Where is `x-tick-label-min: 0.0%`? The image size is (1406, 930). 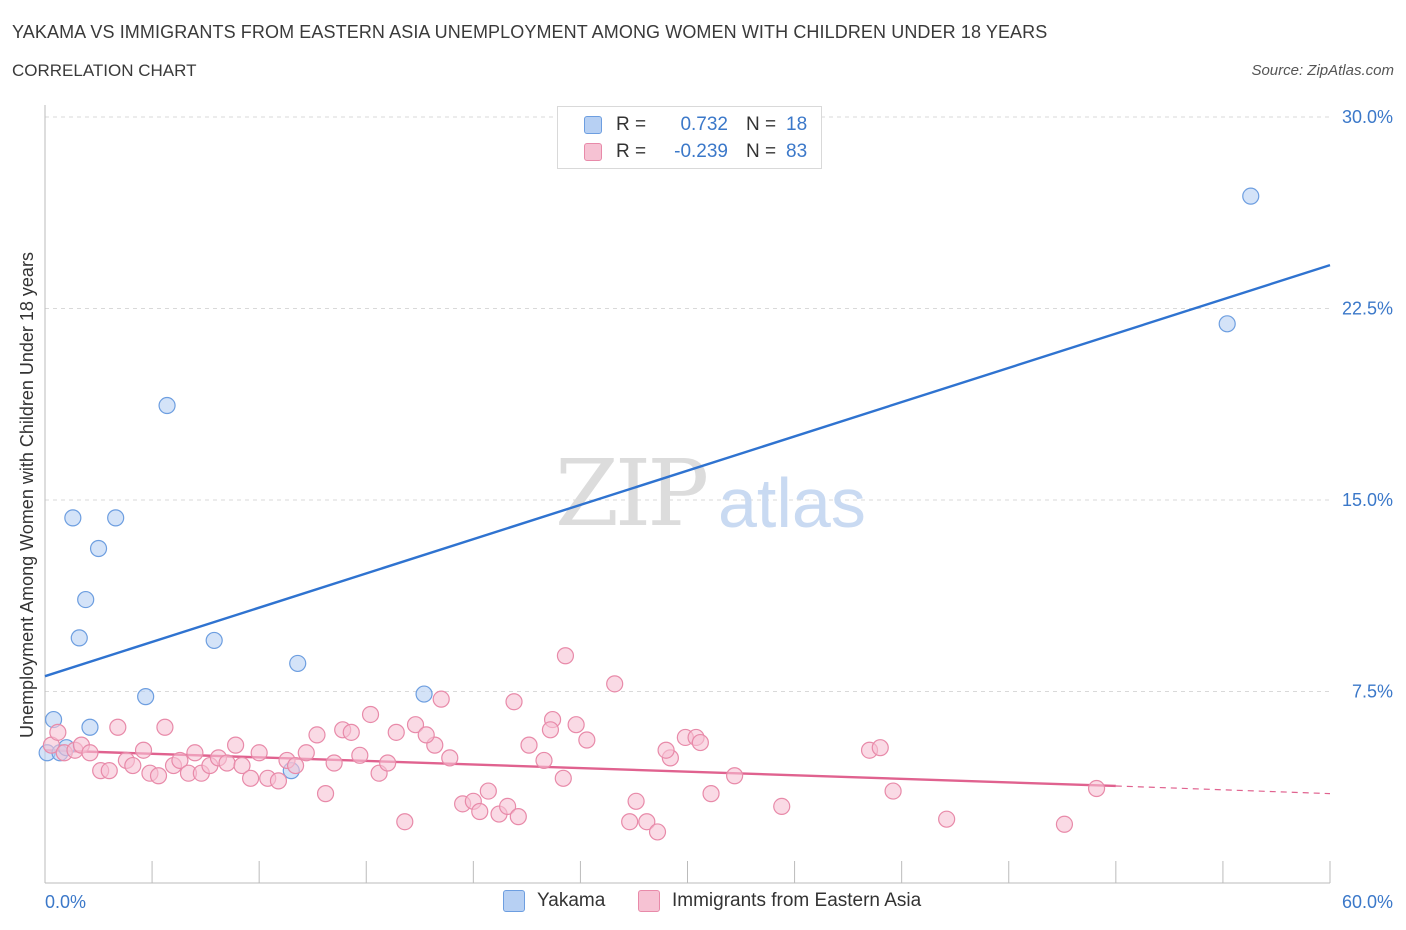
x-tick-label-min: 0.0% is located at coordinates (65, 902).